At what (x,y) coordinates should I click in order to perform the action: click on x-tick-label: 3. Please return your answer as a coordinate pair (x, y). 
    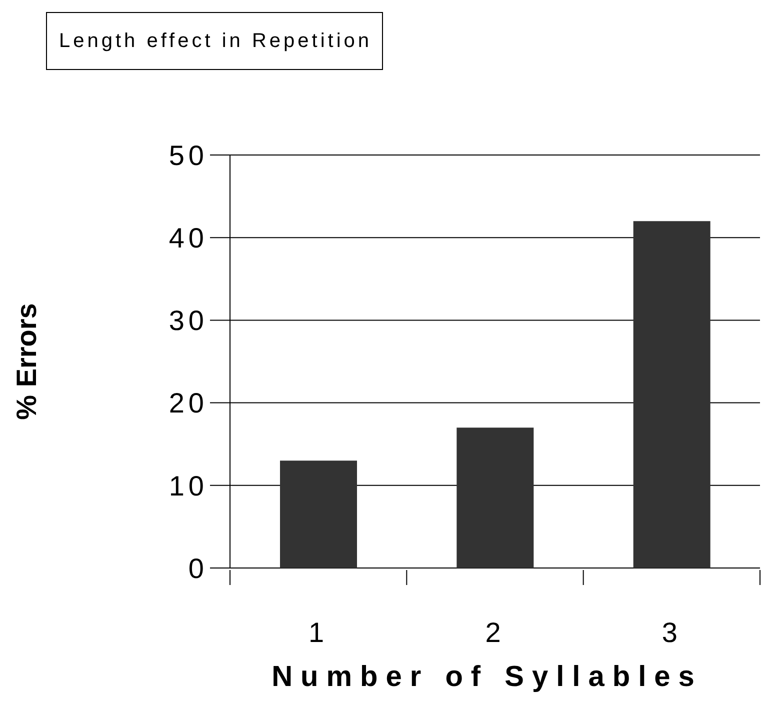
    Looking at the image, I should click on (672, 632).